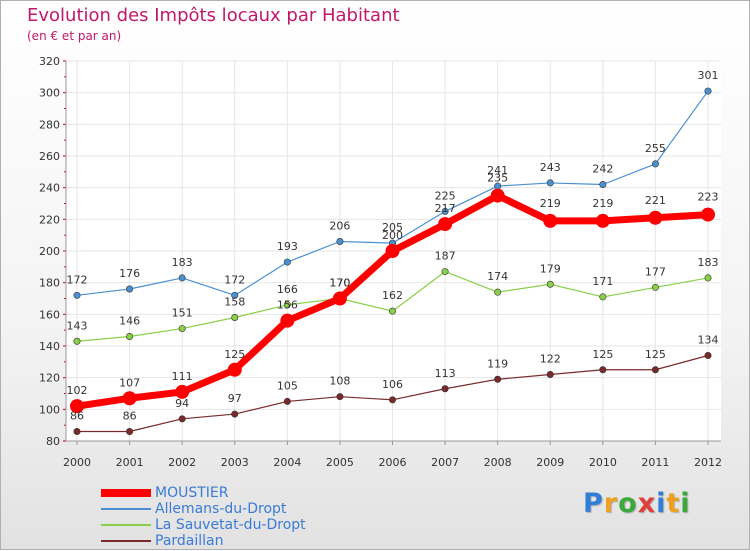  I want to click on data-label-moustier: 235, so click(497, 178).